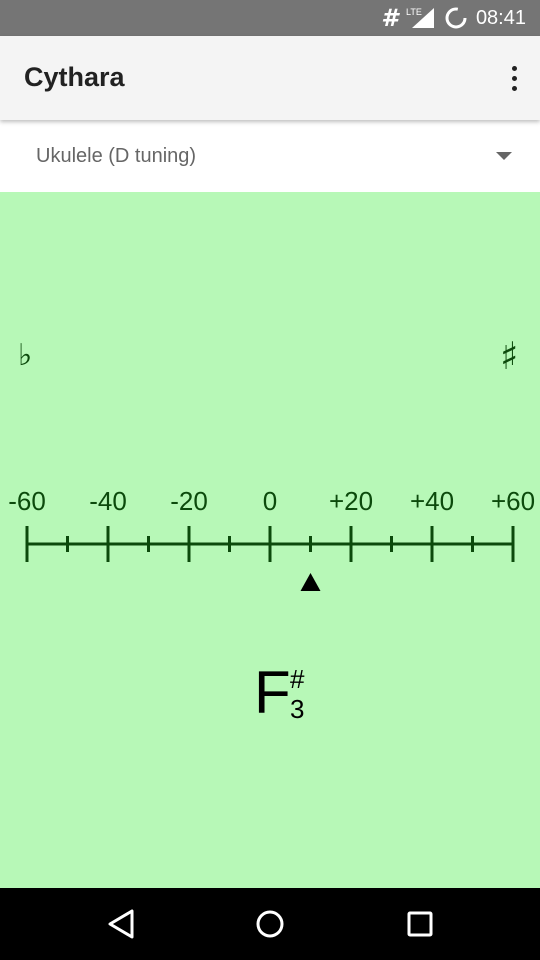 This screenshot has width=540, height=960. What do you see at coordinates (74, 77) in the screenshot?
I see `app-title: Cythara` at bounding box center [74, 77].